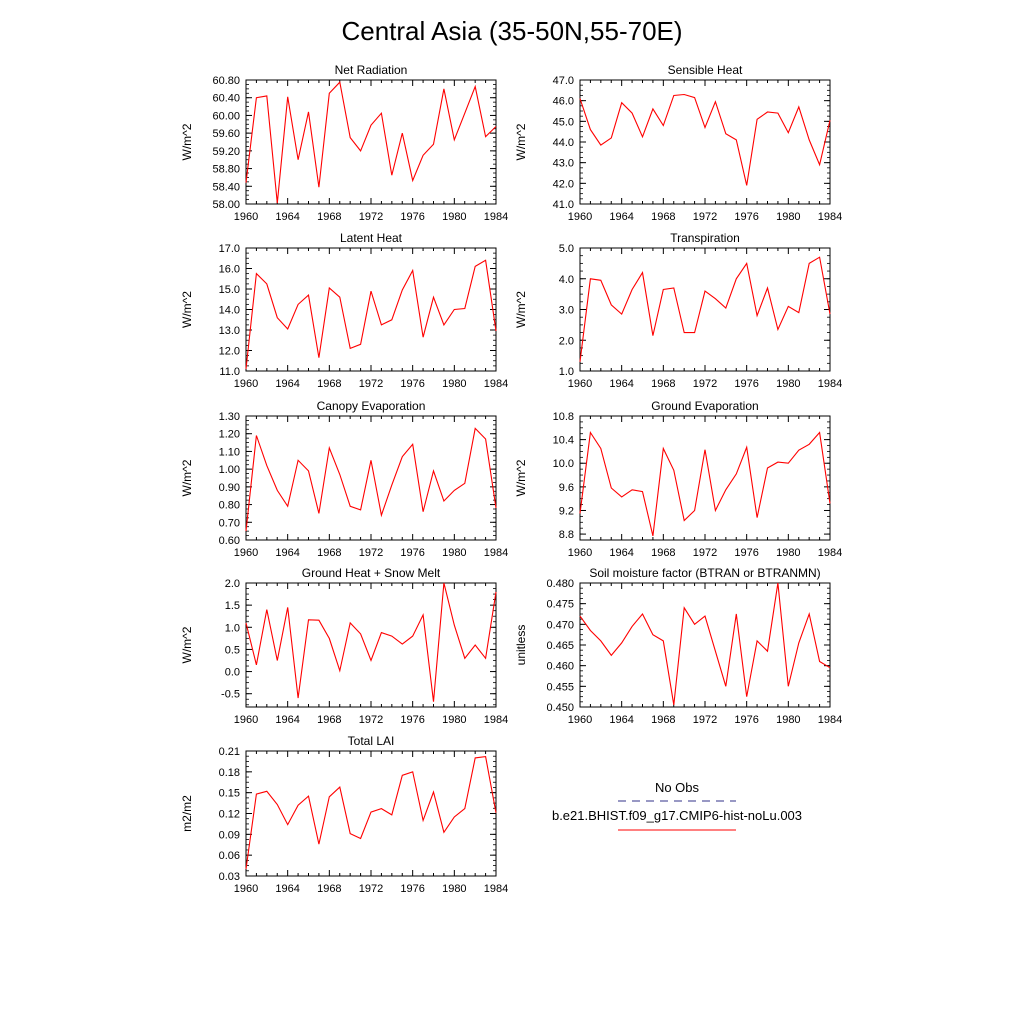 The width and height of the screenshot is (1024, 1024). What do you see at coordinates (563, 417) in the screenshot?
I see `y-tick-label: 10.8` at bounding box center [563, 417].